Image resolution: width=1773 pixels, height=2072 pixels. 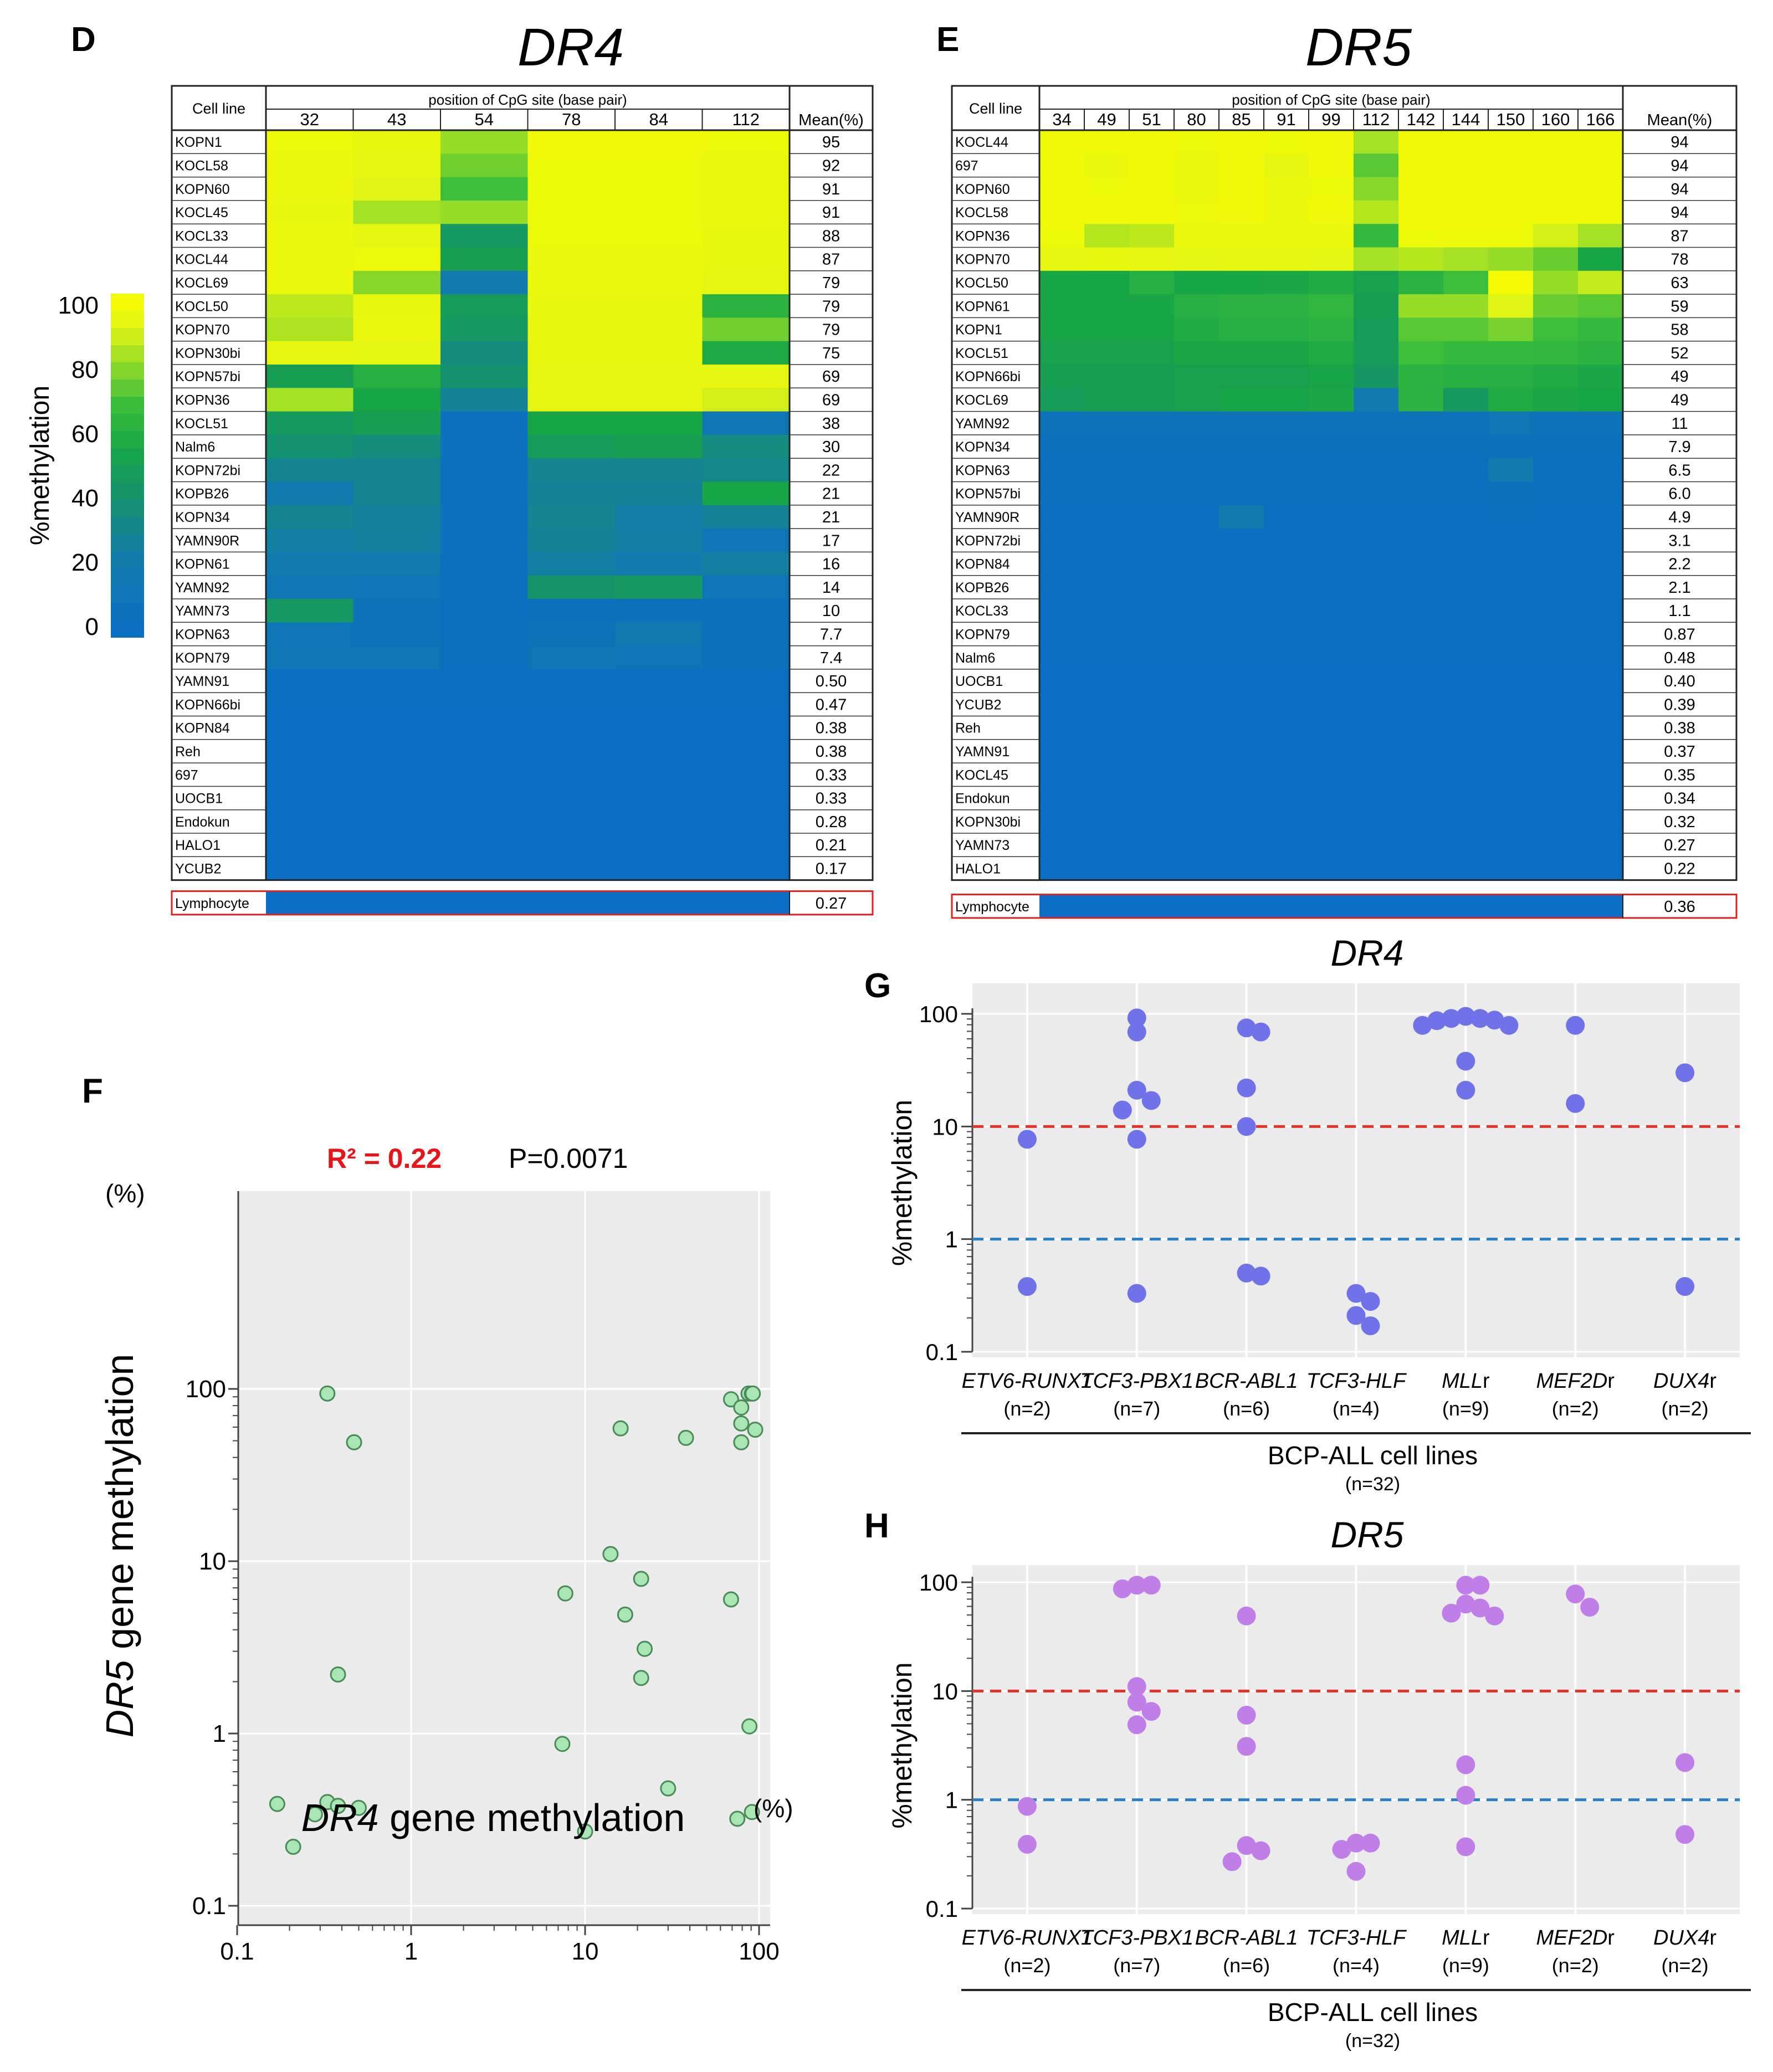 I want to click on mean-value: 0.33, so click(x=832, y=775).